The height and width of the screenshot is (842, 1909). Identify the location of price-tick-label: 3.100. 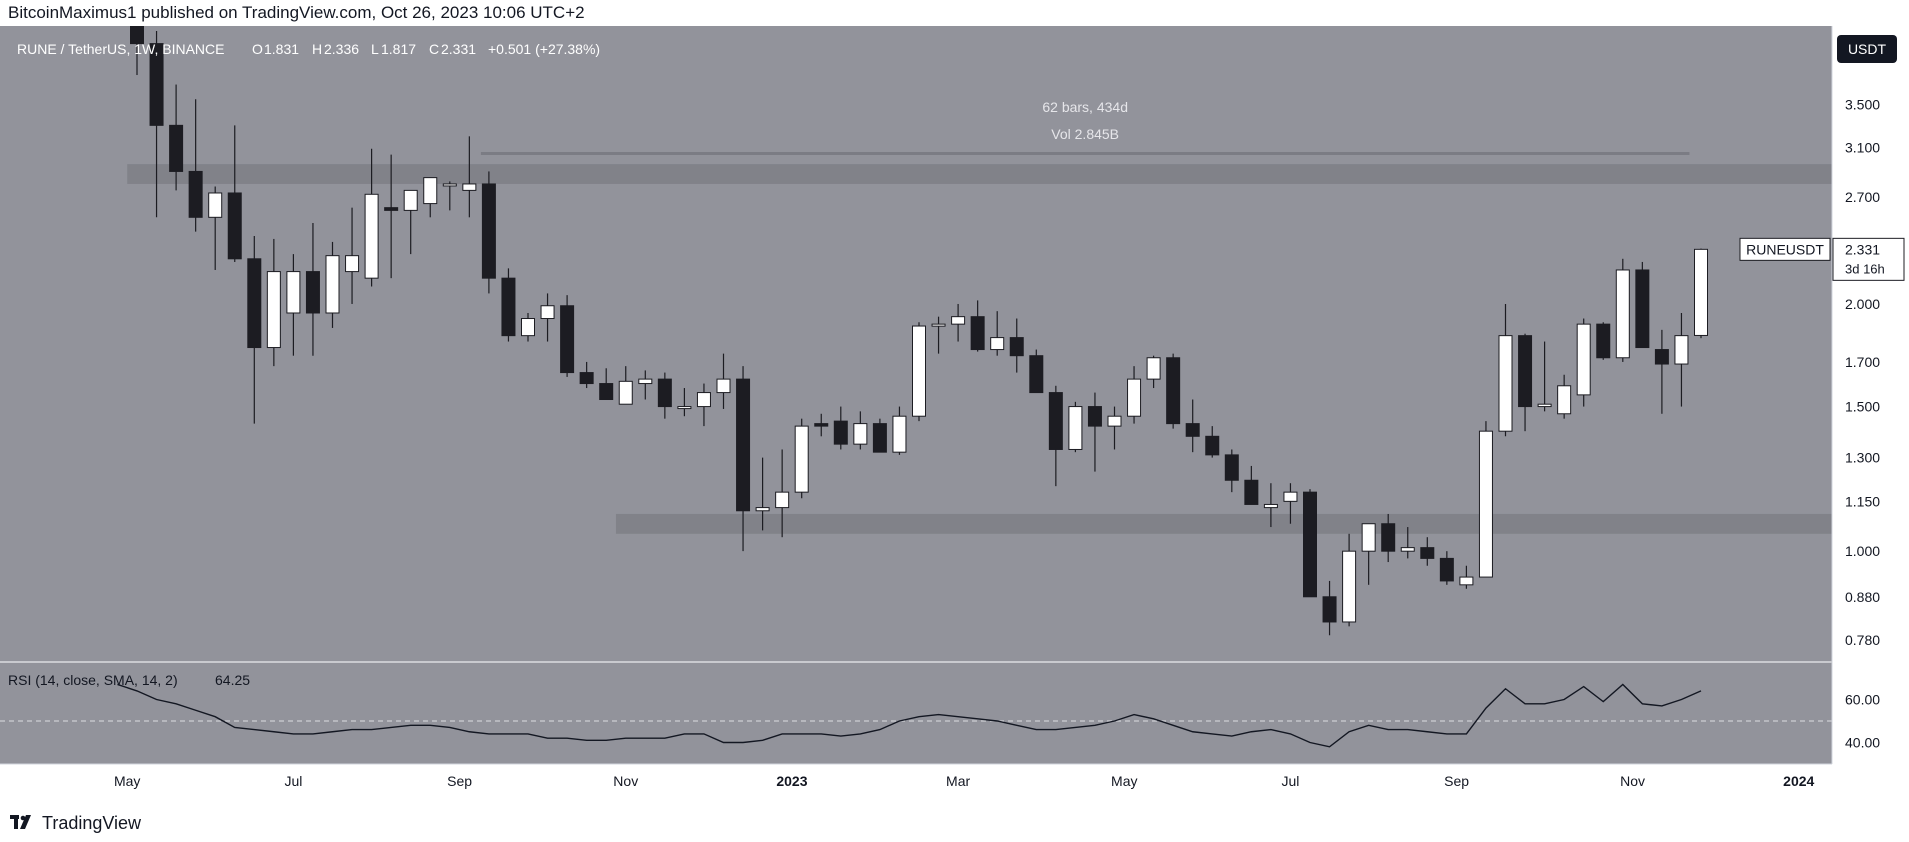
(1862, 148).